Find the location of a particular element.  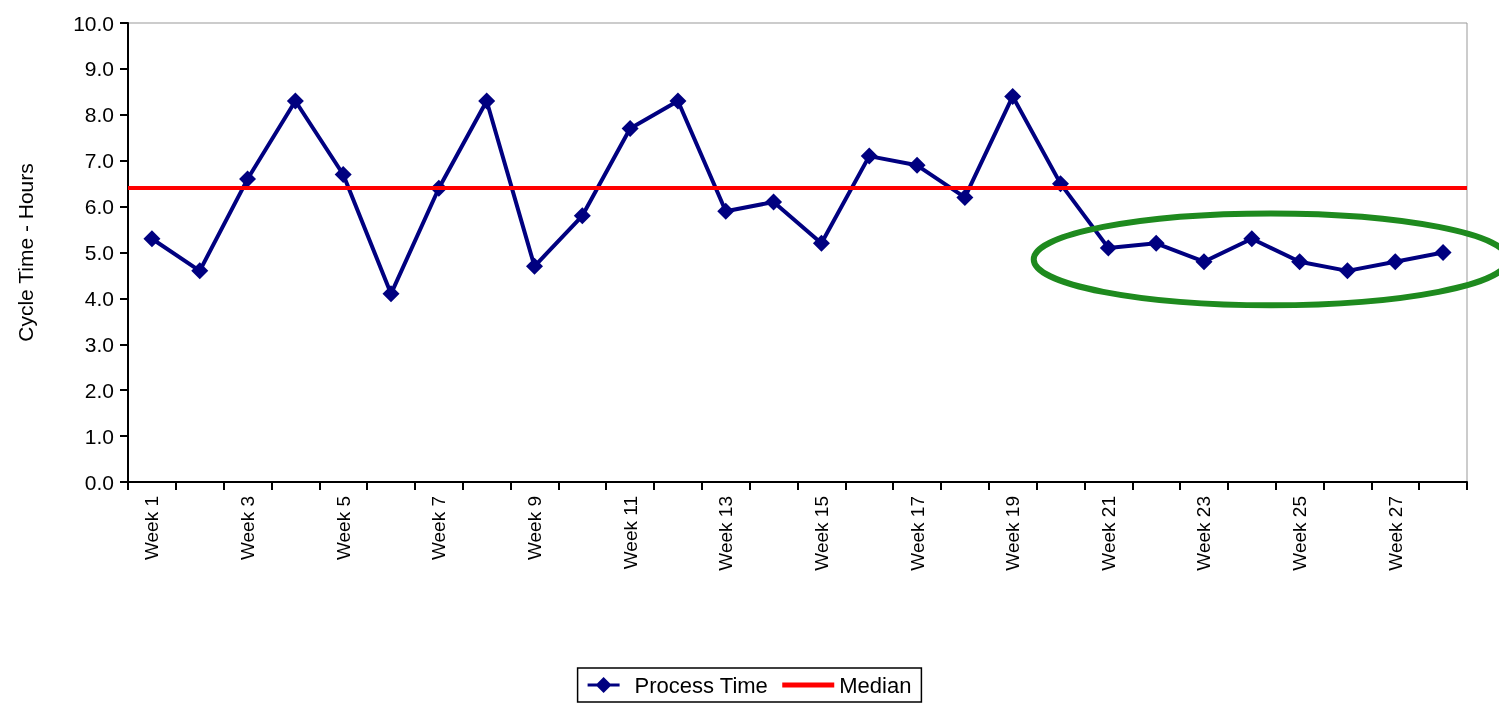

x-tick-label: Week 5 is located at coordinates (343, 528).